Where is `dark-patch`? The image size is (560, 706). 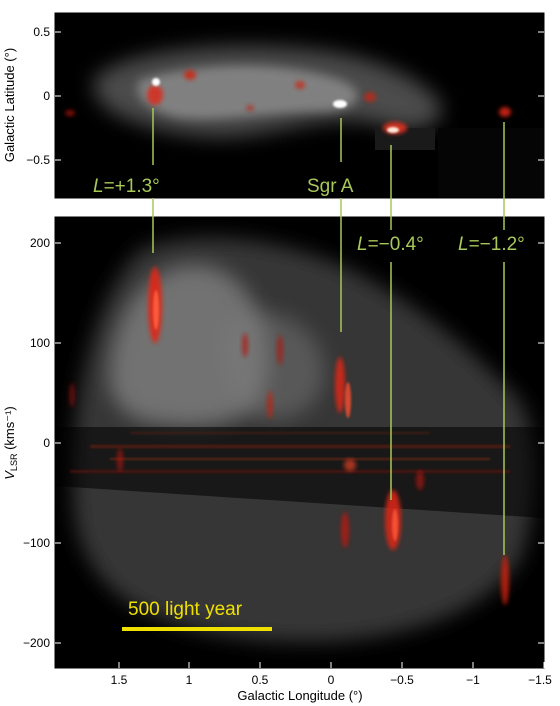 dark-patch is located at coordinates (405, 139).